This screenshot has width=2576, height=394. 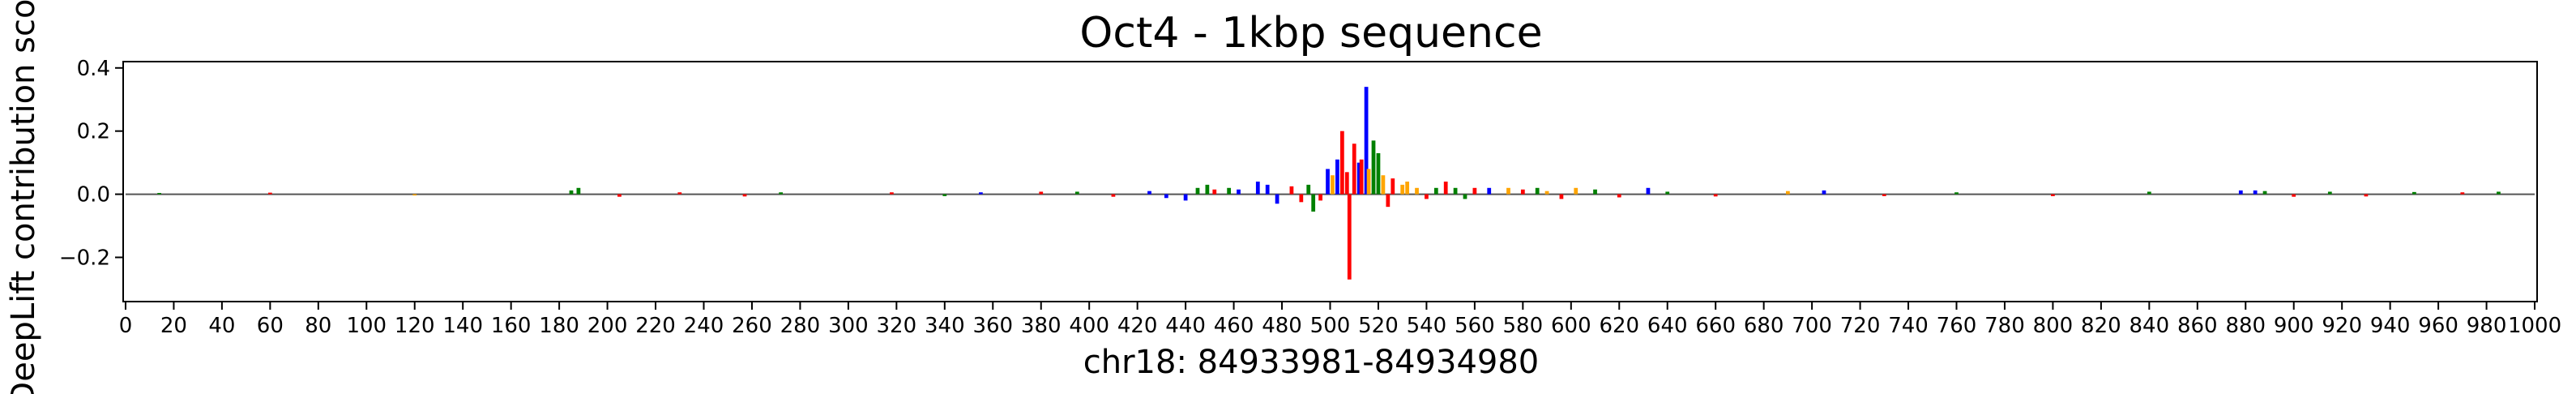 I want to click on x-tick-label: 140, so click(x=462, y=326).